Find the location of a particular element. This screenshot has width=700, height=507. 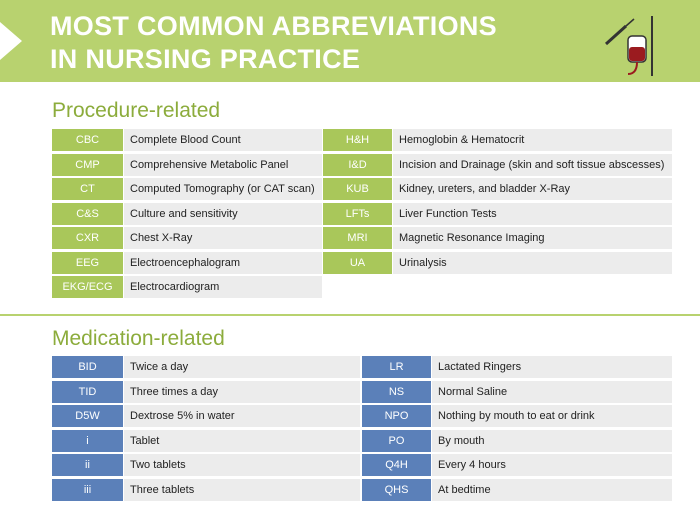

abbreviation: UA is located at coordinates (357, 262).